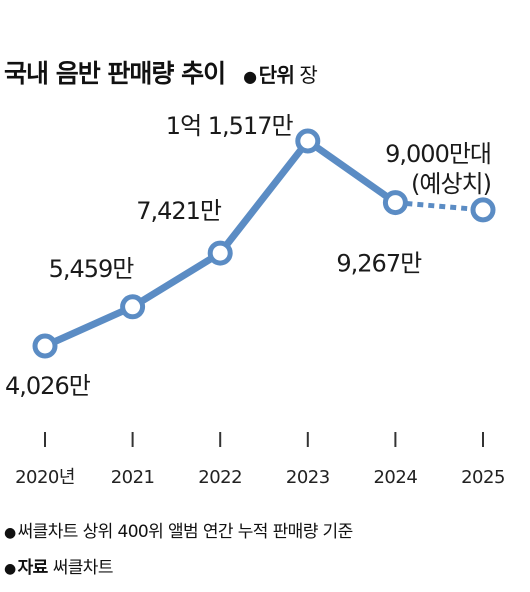 Image resolution: width=530 pixels, height=592 pixels. I want to click on source-value: 써클차트, so click(83, 568).